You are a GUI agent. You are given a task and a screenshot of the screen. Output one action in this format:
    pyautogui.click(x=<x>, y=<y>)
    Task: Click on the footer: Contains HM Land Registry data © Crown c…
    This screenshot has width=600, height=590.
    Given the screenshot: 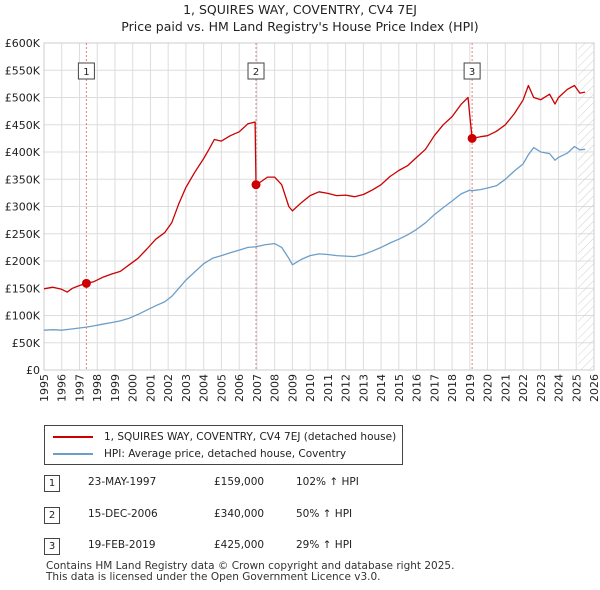 What is the action you would take?
    pyautogui.click(x=250, y=572)
    